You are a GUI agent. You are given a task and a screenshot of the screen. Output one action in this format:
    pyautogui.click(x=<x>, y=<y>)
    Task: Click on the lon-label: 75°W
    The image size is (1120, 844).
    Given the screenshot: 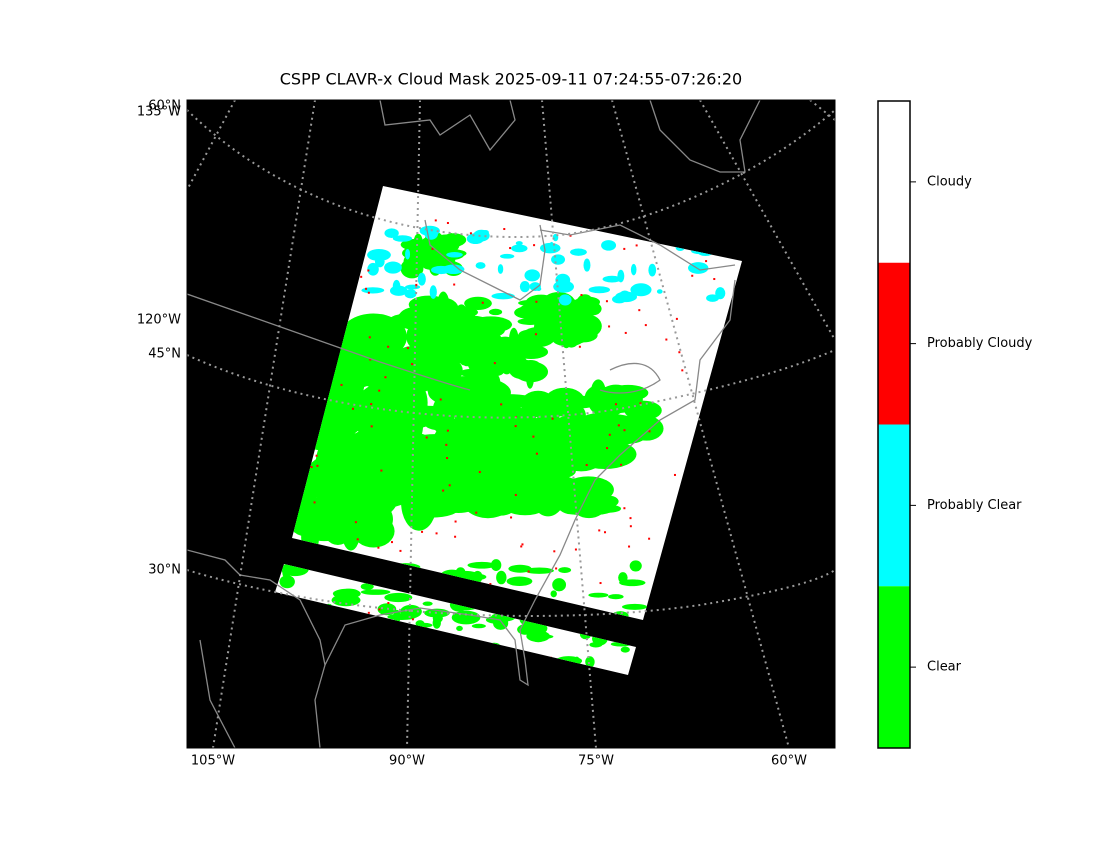 What is the action you would take?
    pyautogui.click(x=596, y=761)
    